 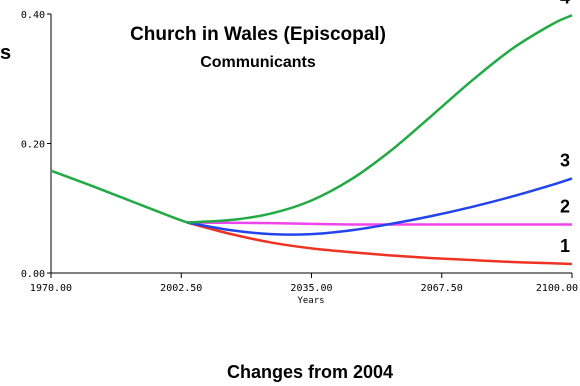 What do you see at coordinates (310, 372) in the screenshot?
I see `chart-caption: Changes from 2004` at bounding box center [310, 372].